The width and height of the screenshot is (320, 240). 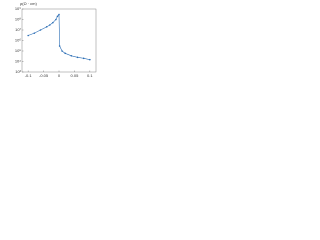 What do you see at coordinates (18, 8) in the screenshot?
I see `y-tick-label: 10⁹` at bounding box center [18, 8].